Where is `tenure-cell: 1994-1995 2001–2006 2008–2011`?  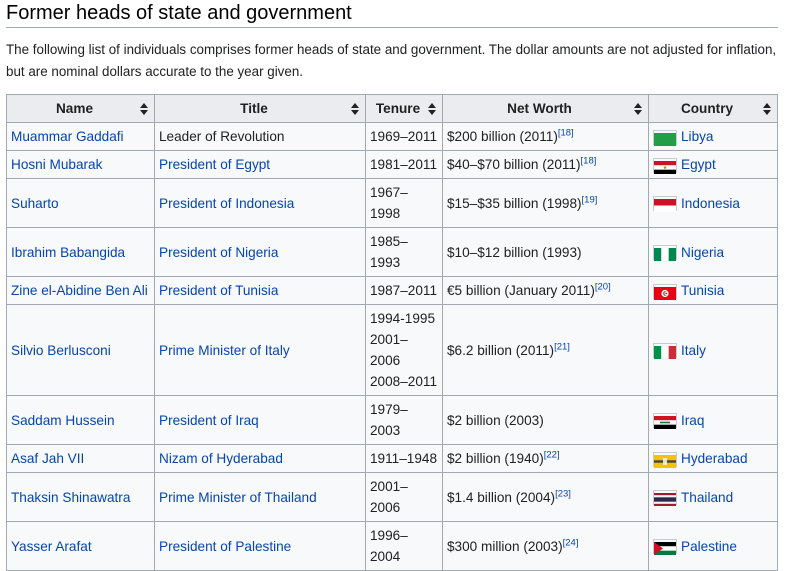 tenure-cell: 1994-1995 2001–2006 2008–2011 is located at coordinates (404, 350).